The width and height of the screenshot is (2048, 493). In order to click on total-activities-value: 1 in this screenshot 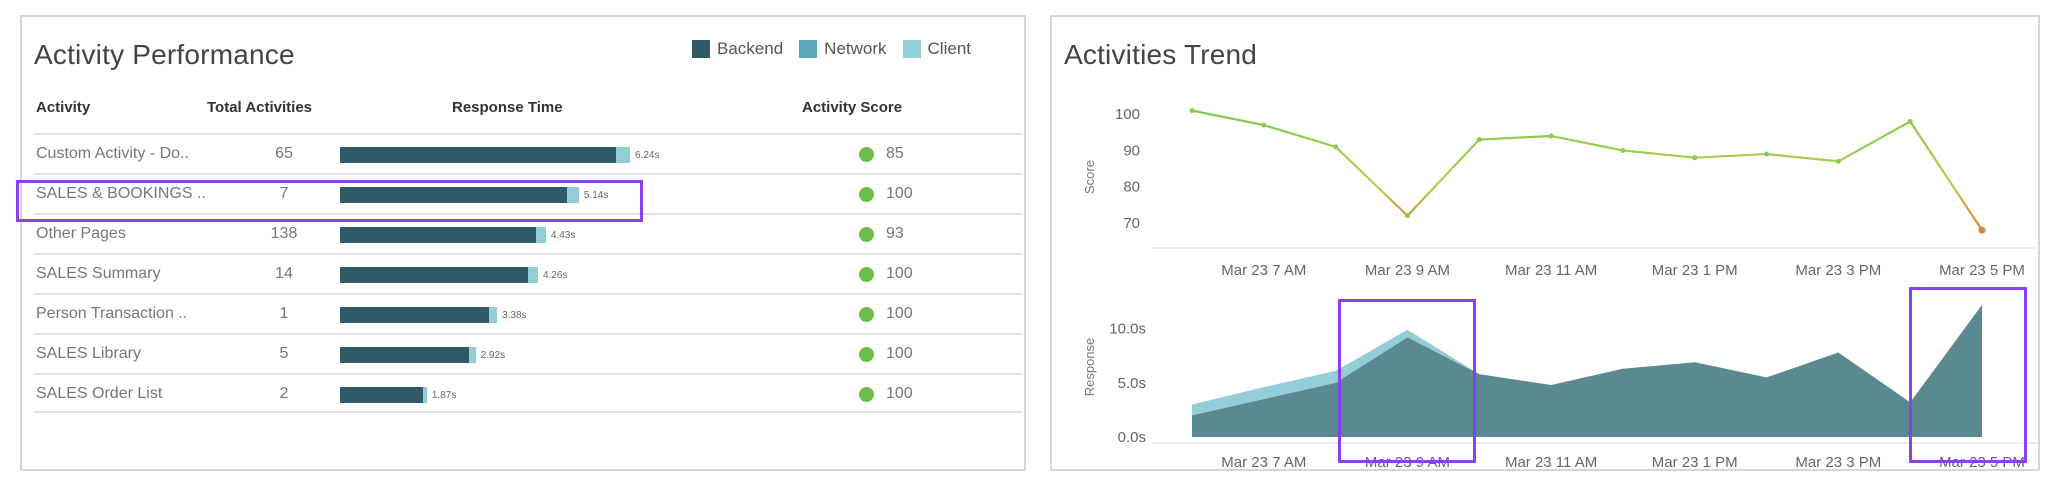, I will do `click(284, 313)`.